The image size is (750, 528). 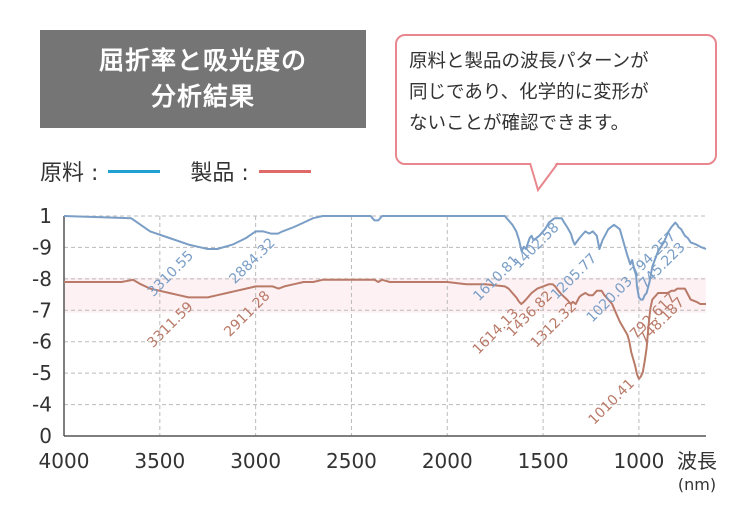 I want to click on chart-title-line-1: 屈折率と吸光度の, so click(x=202, y=60).